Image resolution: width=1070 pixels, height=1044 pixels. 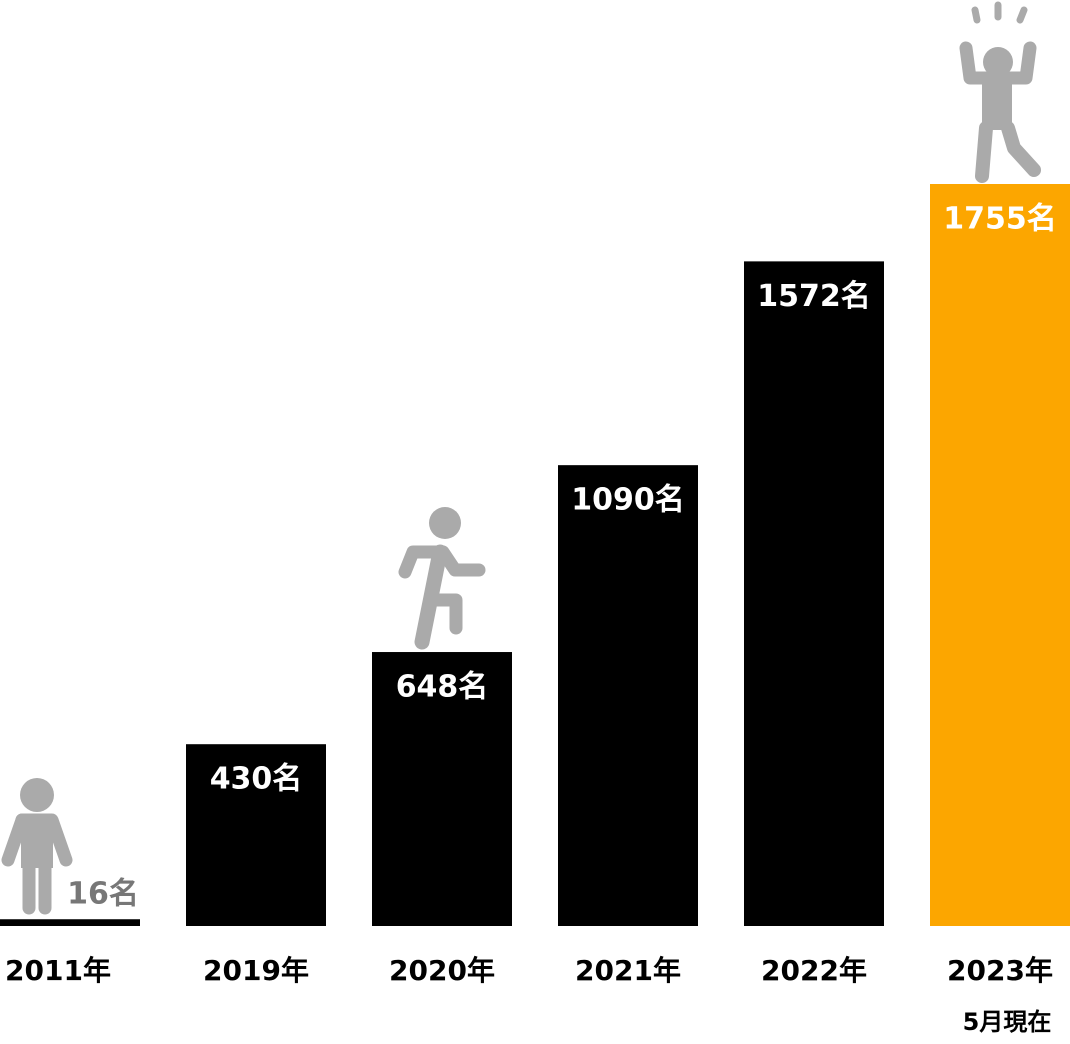 What do you see at coordinates (103, 894) in the screenshot?
I see `value-label: 16名` at bounding box center [103, 894].